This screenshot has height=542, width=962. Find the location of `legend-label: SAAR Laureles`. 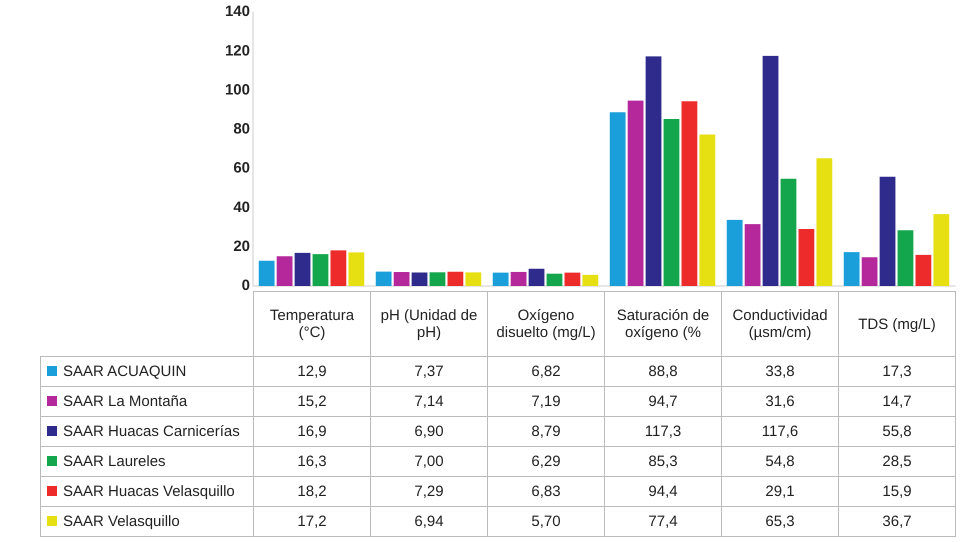

legend-label: SAAR Laureles is located at coordinates (114, 461).